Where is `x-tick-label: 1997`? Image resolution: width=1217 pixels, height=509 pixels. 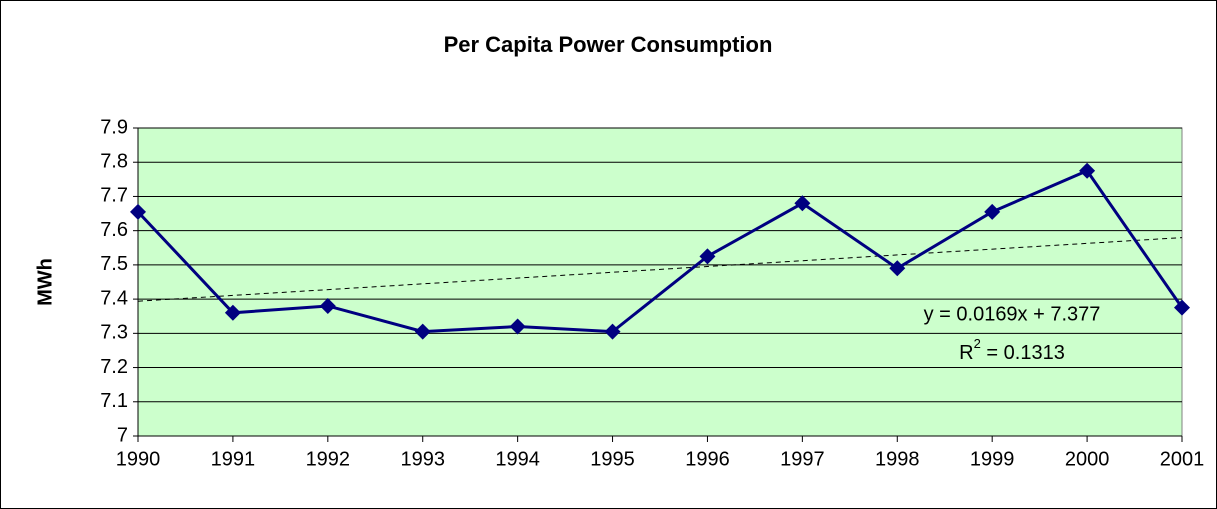
x-tick-label: 1997 is located at coordinates (802, 459).